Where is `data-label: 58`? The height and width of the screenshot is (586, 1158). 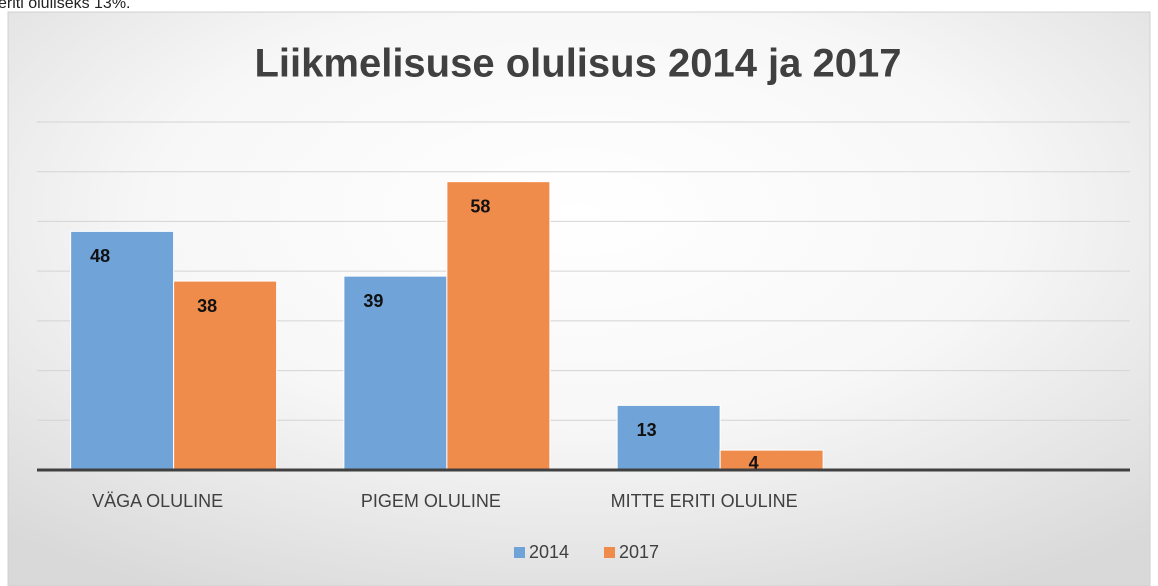
data-label: 58 is located at coordinates (480, 206).